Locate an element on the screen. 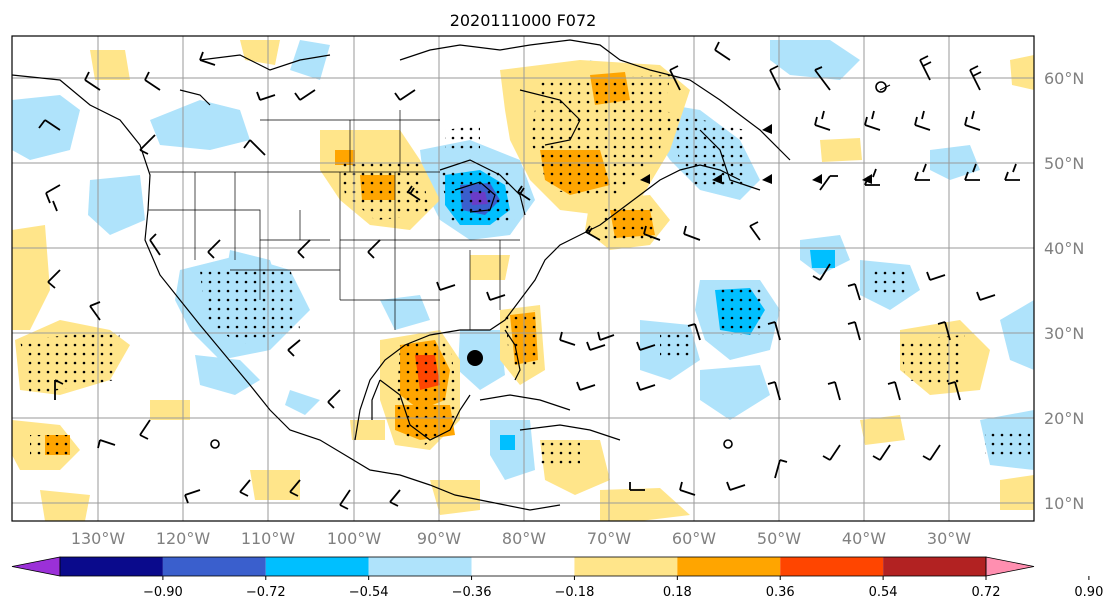 This screenshot has width=1105, height=613. lat-label: 60°N is located at coordinates (1064, 78).